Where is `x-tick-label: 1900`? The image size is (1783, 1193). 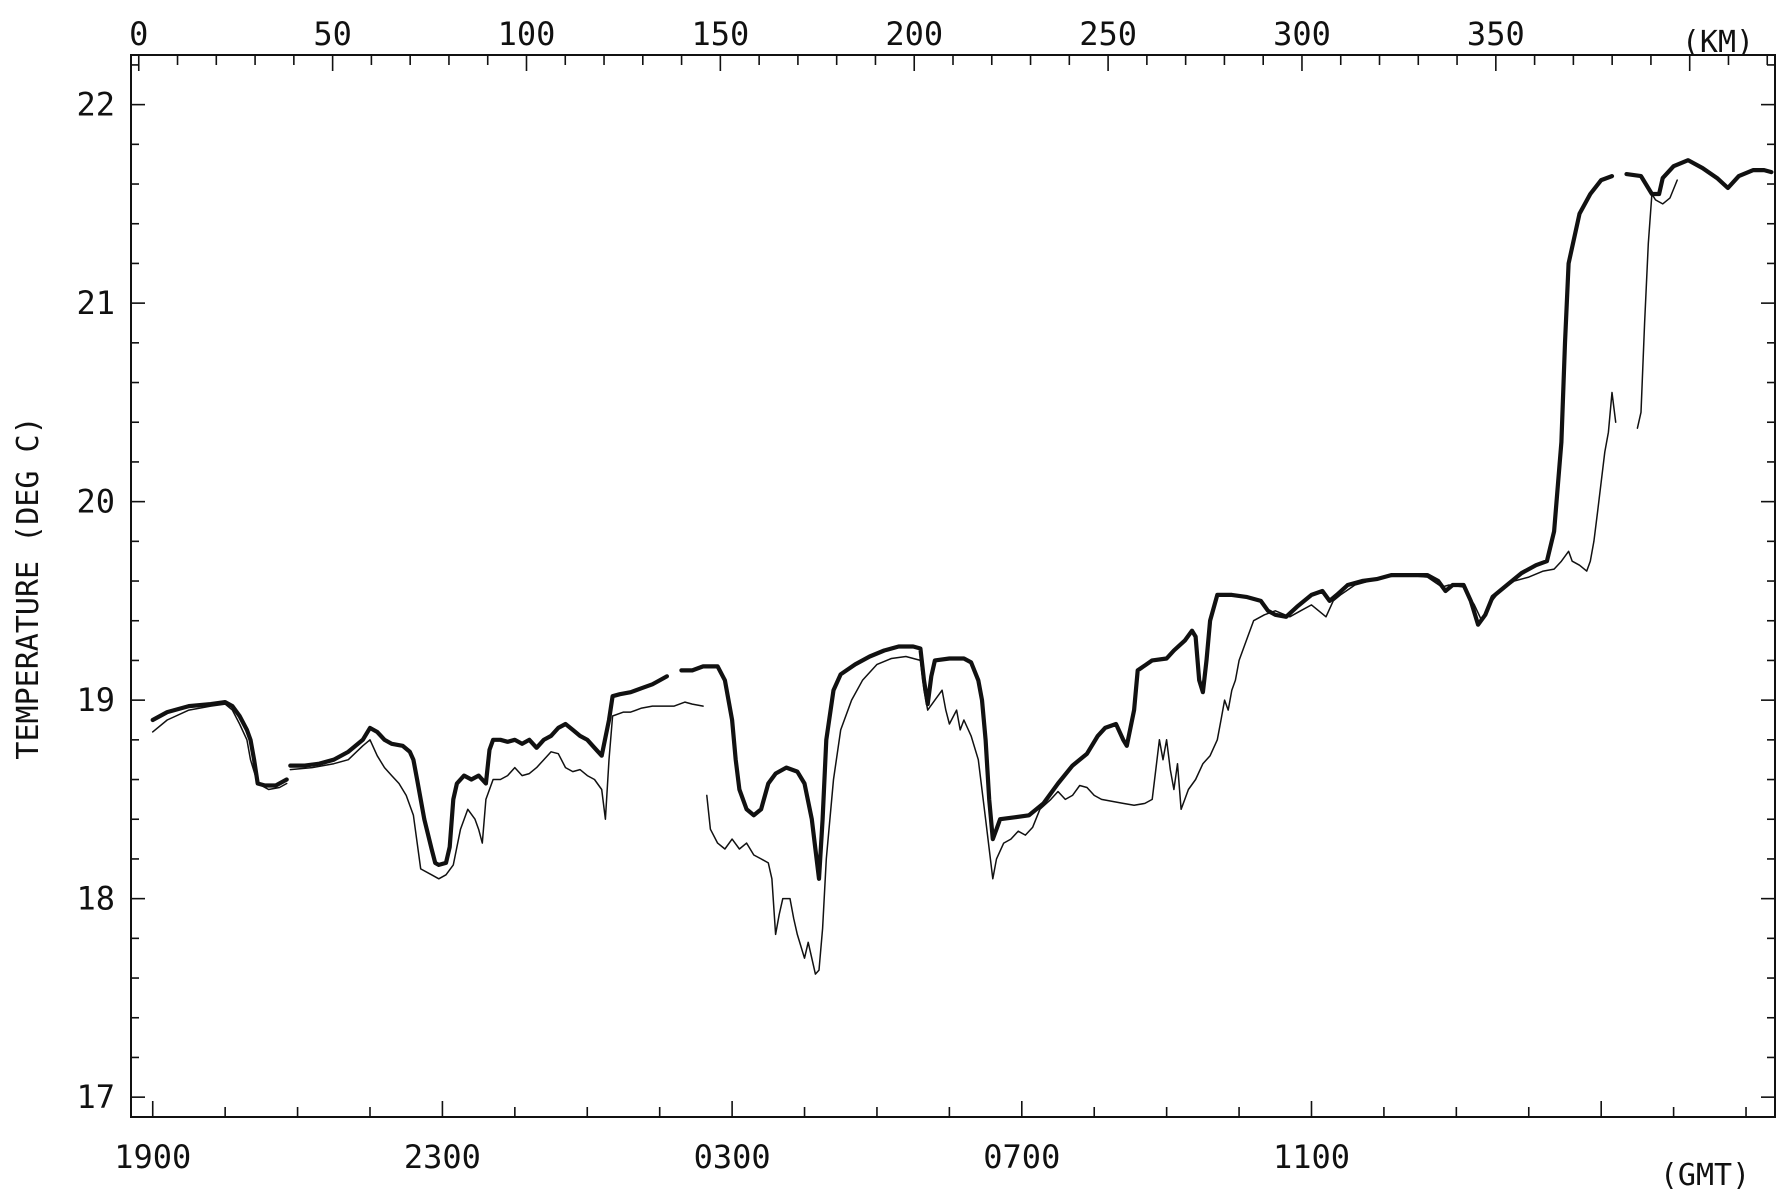
x-tick-label: 1900 is located at coordinates (152, 1157).